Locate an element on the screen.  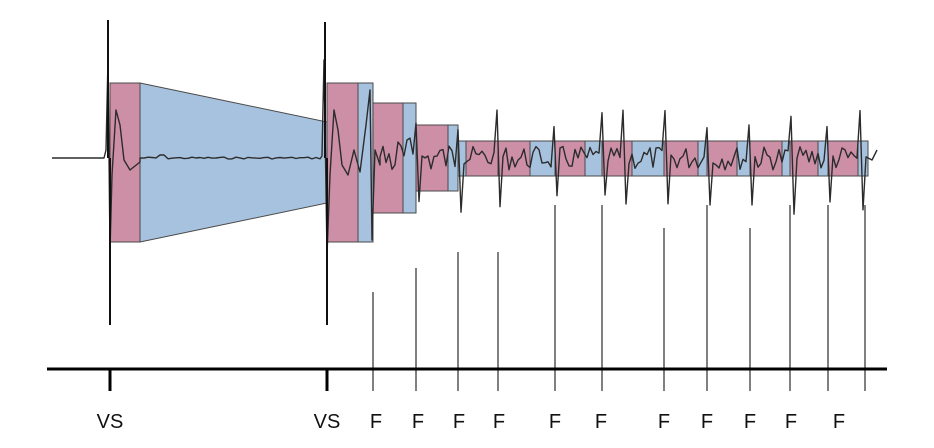
steady-state-band is located at coordinates (663, 158).